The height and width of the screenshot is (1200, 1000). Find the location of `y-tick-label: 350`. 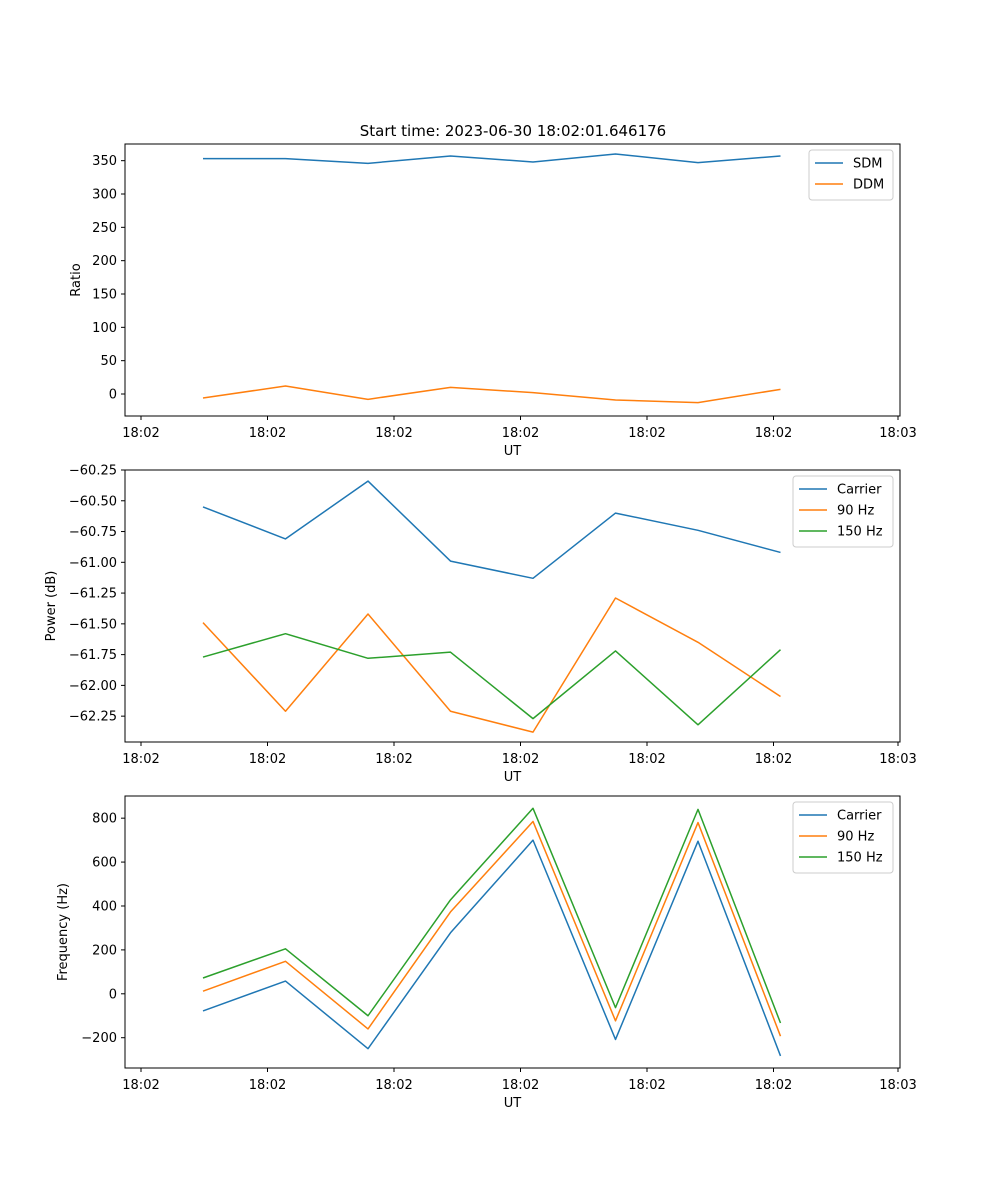

y-tick-label: 350 is located at coordinates (104, 161).